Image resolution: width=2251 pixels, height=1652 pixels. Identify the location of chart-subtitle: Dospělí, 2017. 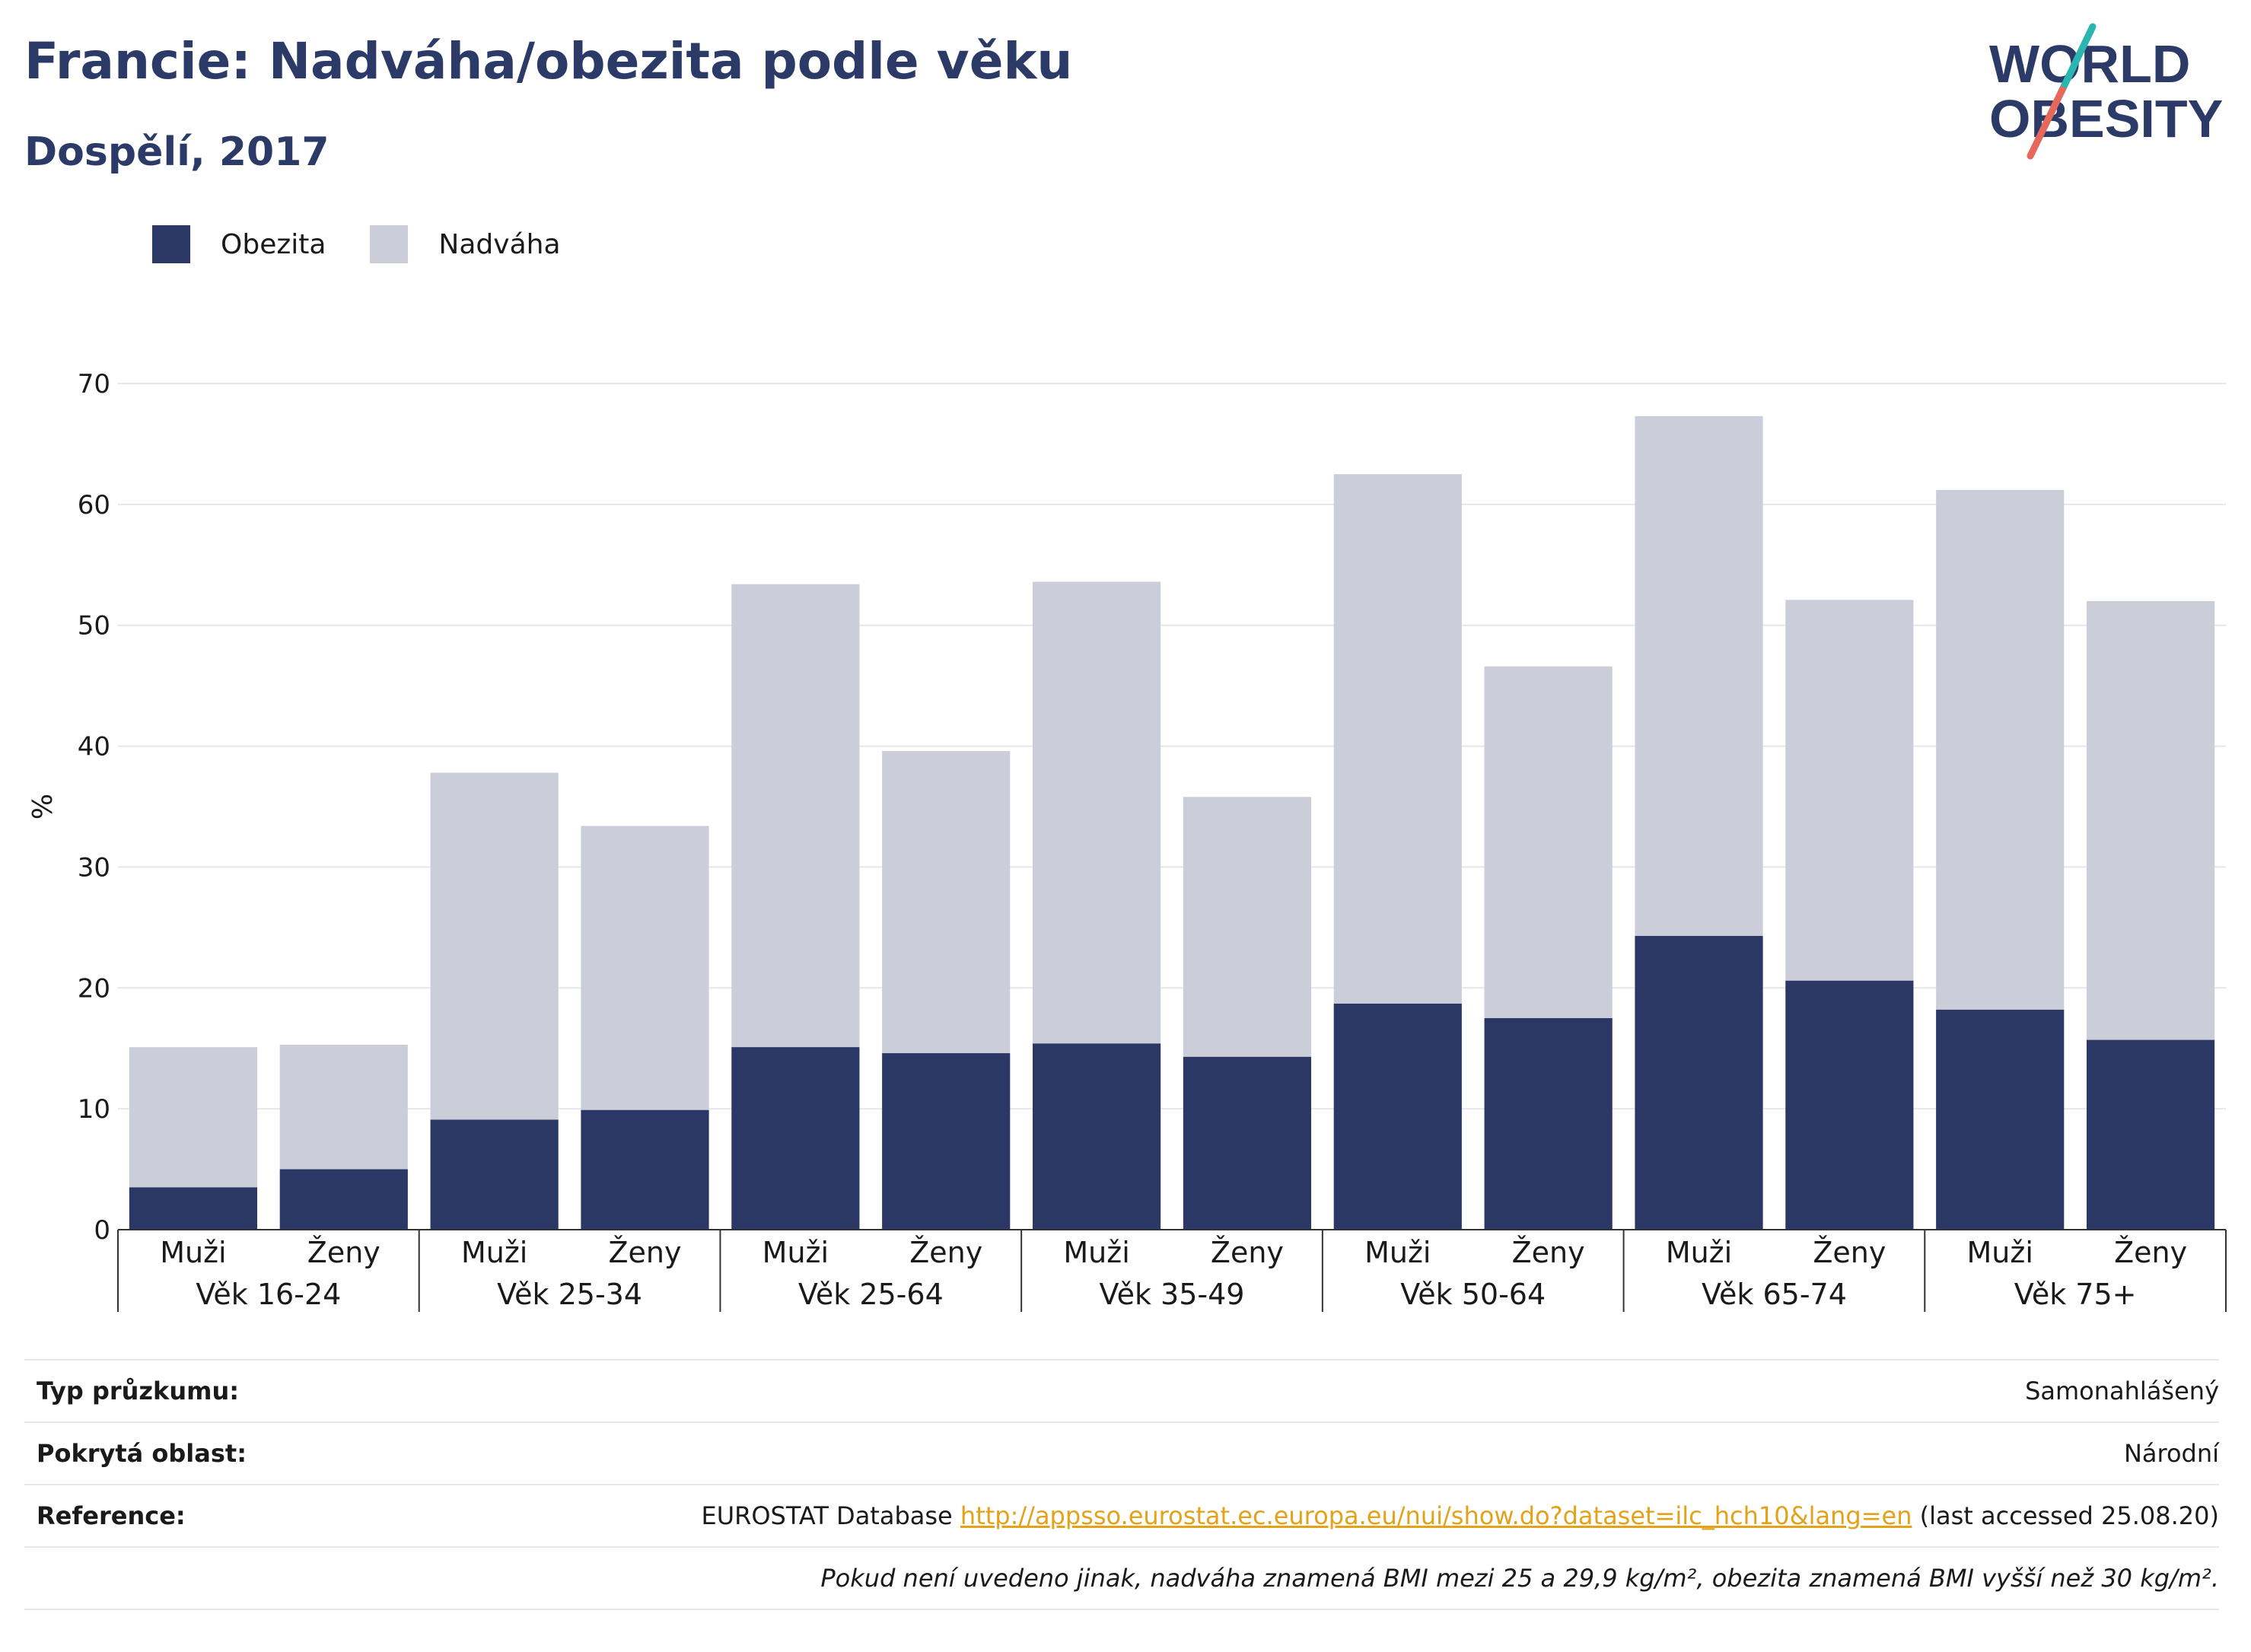
(177, 152).